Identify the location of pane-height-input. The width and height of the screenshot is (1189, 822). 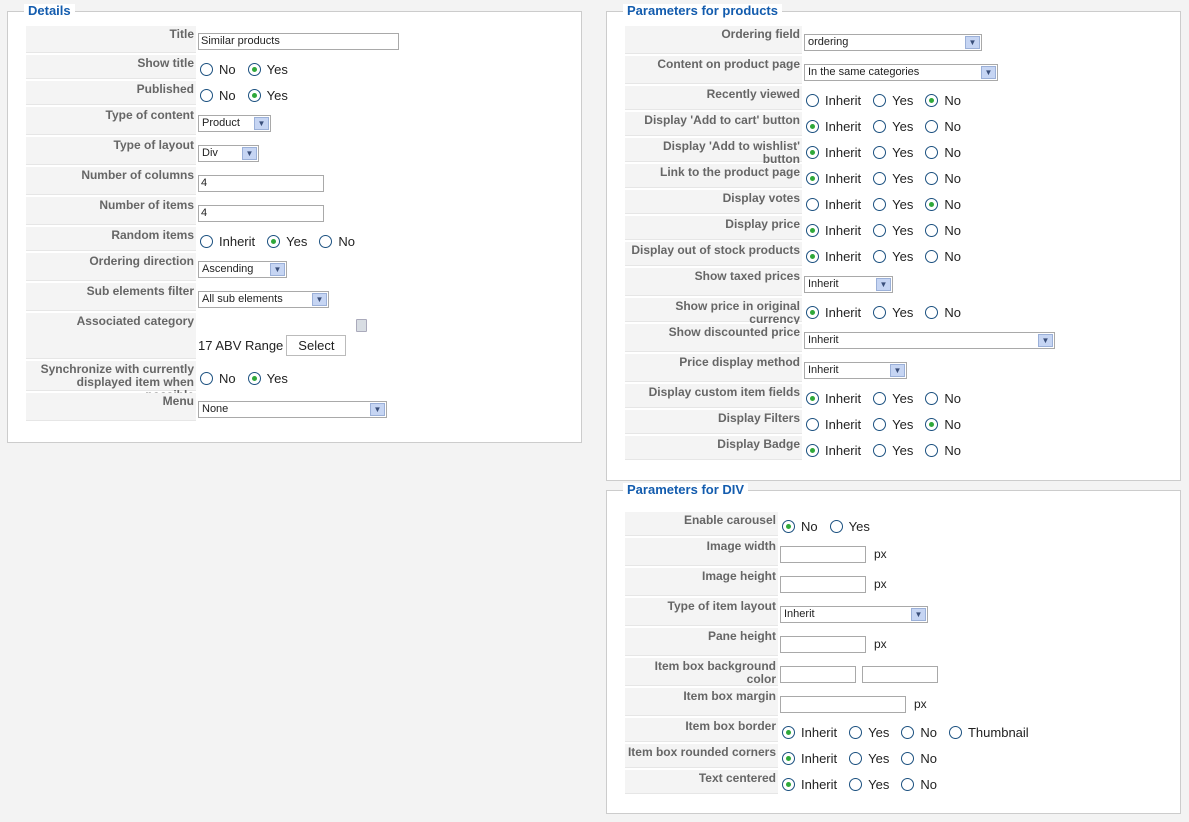
(823, 644).